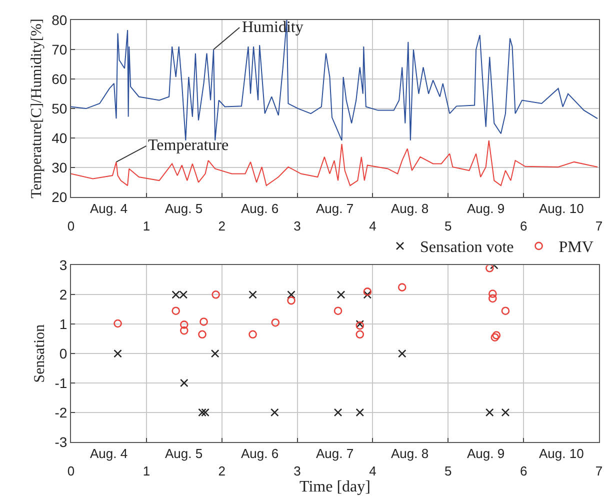  I want to click on y-tick-label: -1, so click(61, 382).